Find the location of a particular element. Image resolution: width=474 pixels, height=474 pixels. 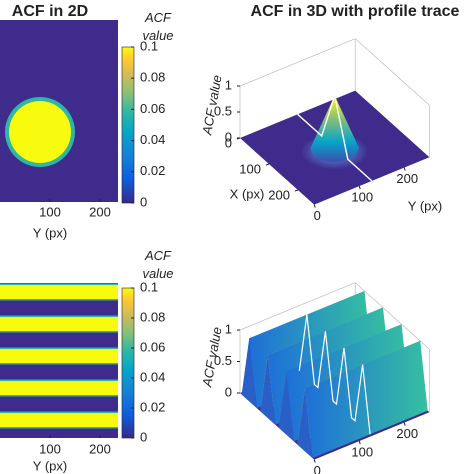

y-axis-label: Y (px) is located at coordinates (425, 205).